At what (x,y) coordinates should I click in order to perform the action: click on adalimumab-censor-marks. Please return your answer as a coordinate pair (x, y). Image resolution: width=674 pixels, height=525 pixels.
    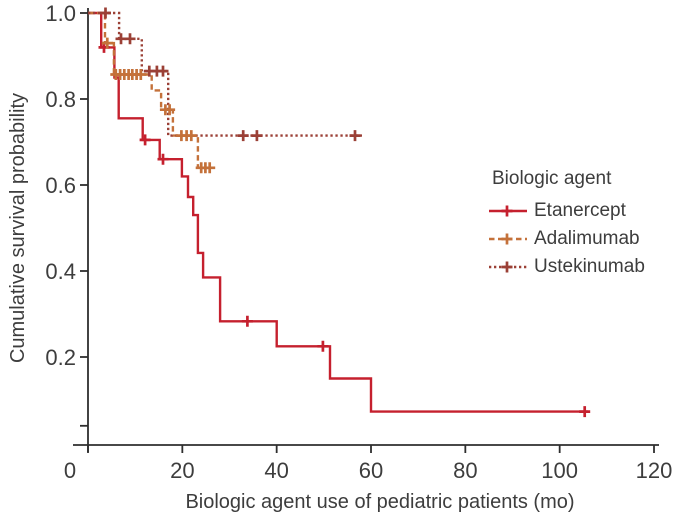
    Looking at the image, I should click on (158, 105).